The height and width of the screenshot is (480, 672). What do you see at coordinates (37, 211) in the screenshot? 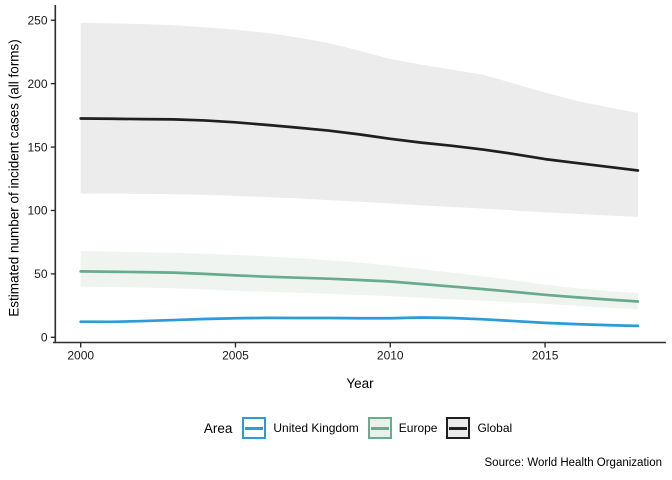
I see `y-tick-label: 100` at bounding box center [37, 211].